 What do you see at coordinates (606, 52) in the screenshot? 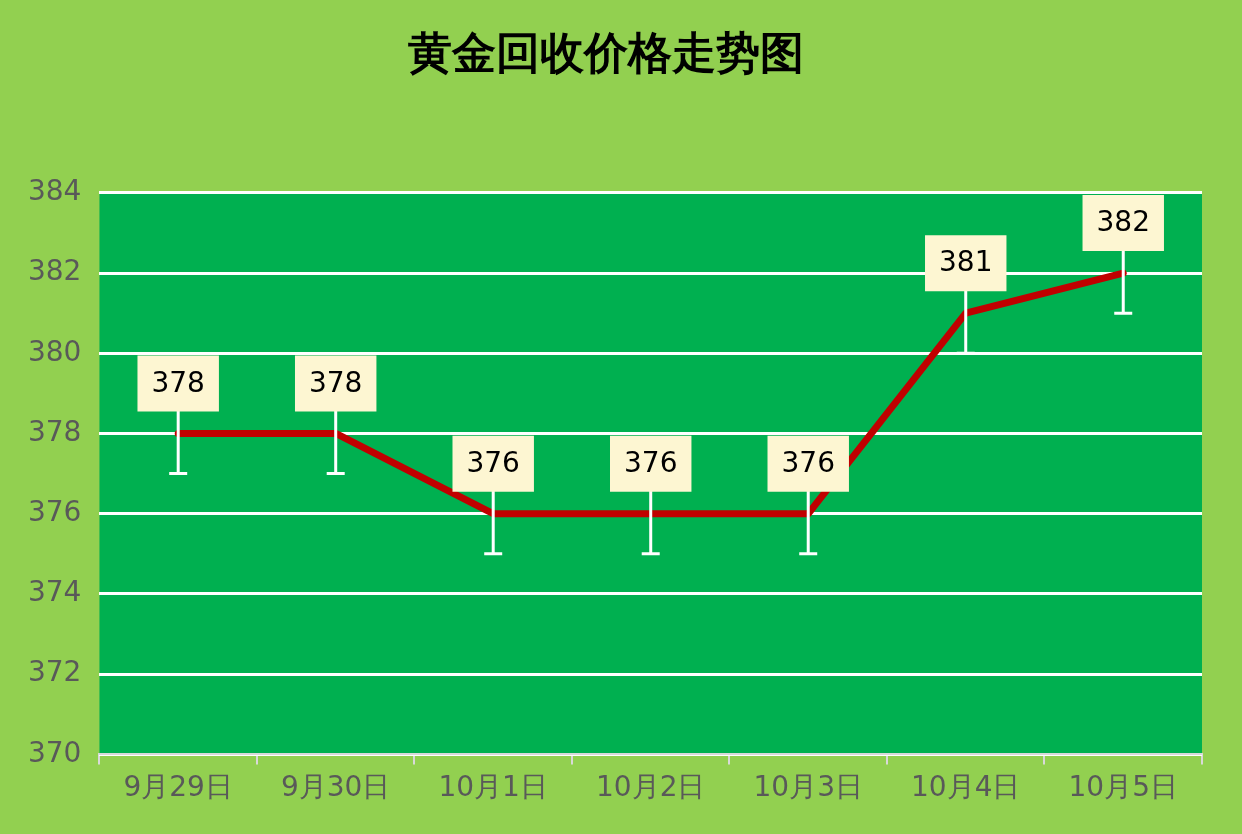
I see `chart-title: 黄金回收价格走势图` at bounding box center [606, 52].